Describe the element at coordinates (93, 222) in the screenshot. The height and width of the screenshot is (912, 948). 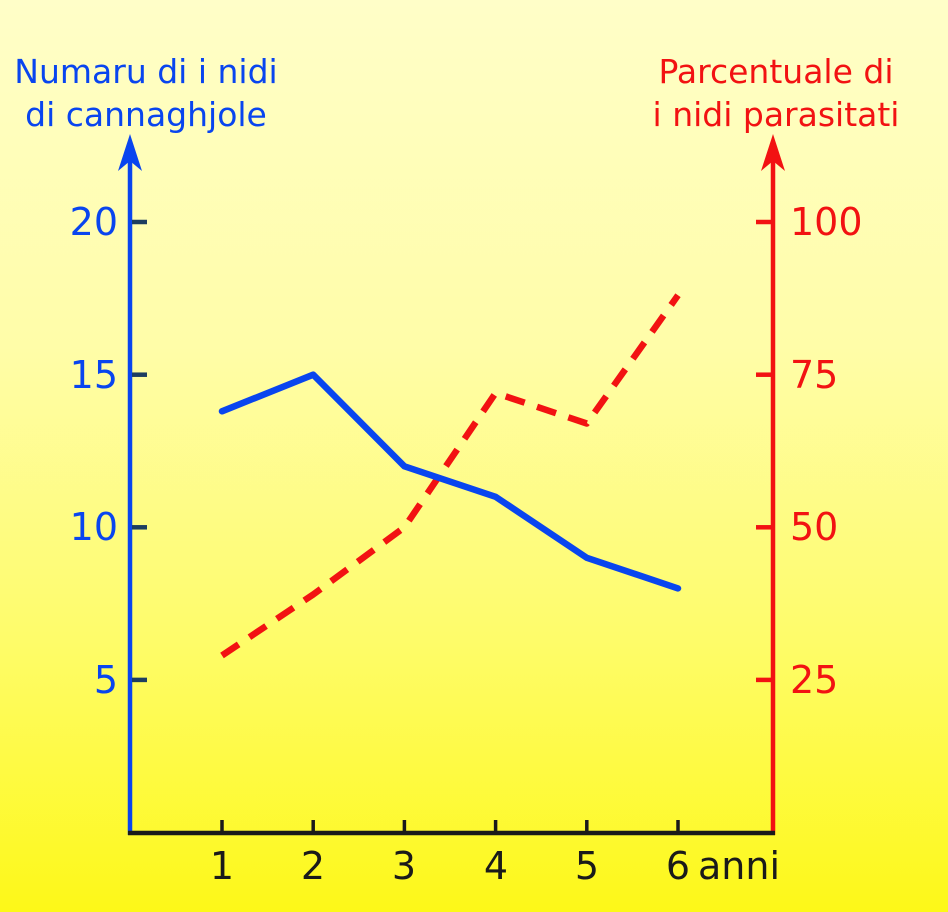
I see `left-tick-label-20: 20` at that location.